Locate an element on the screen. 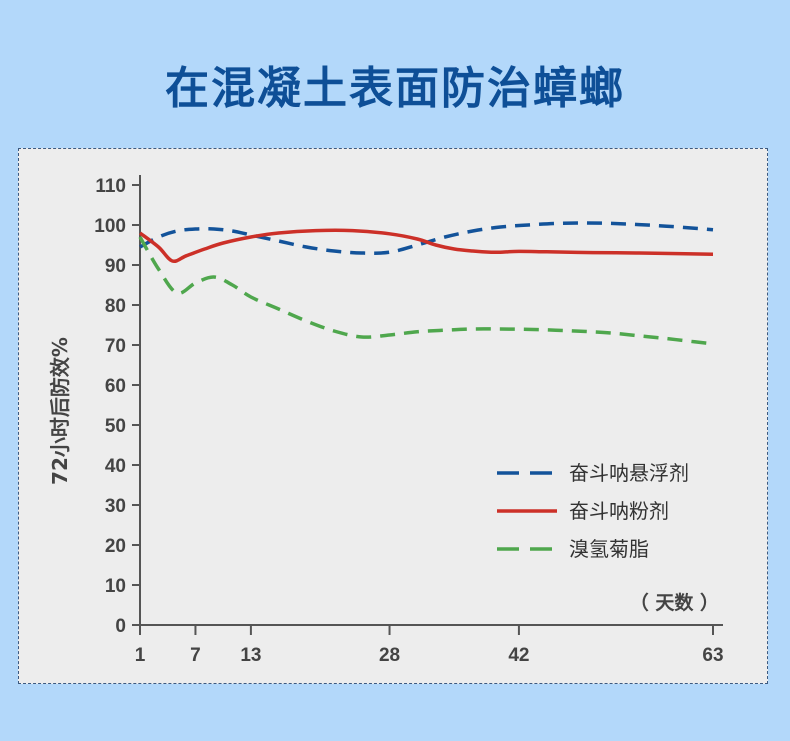 This screenshot has width=790, height=741. y-tick-label: 70 is located at coordinates (115, 346).